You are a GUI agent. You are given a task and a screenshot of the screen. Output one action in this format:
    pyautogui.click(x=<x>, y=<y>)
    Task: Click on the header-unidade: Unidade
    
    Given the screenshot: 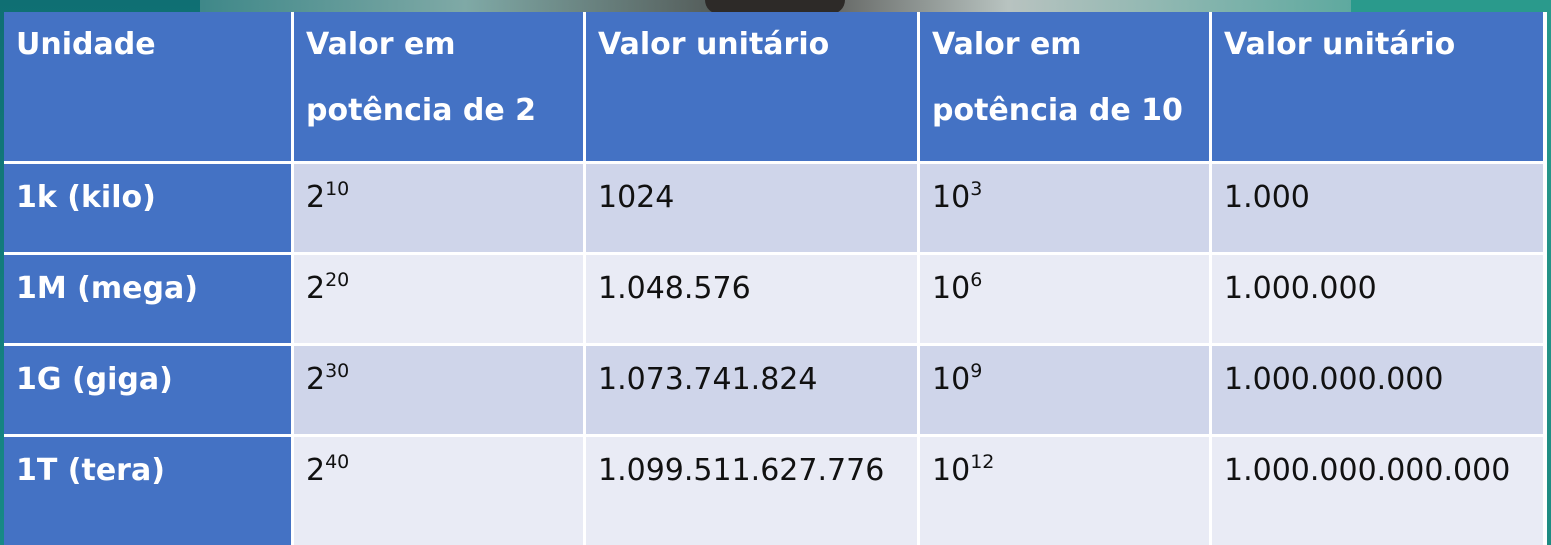 What is the action you would take?
    pyautogui.click(x=149, y=88)
    